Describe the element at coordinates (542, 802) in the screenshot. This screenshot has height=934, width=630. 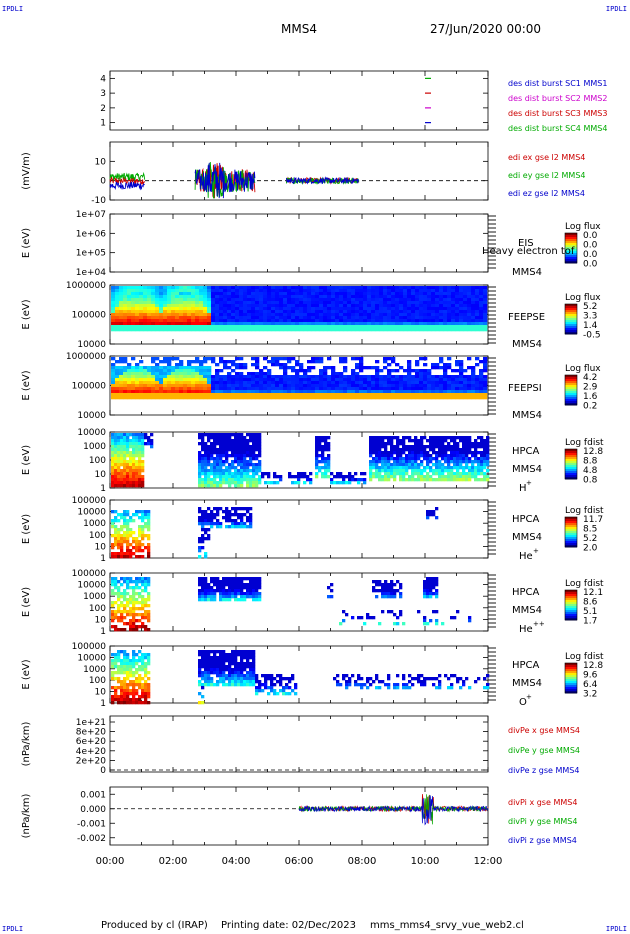
I see `legend-p11-0: divPi x gse MMS4` at that location.